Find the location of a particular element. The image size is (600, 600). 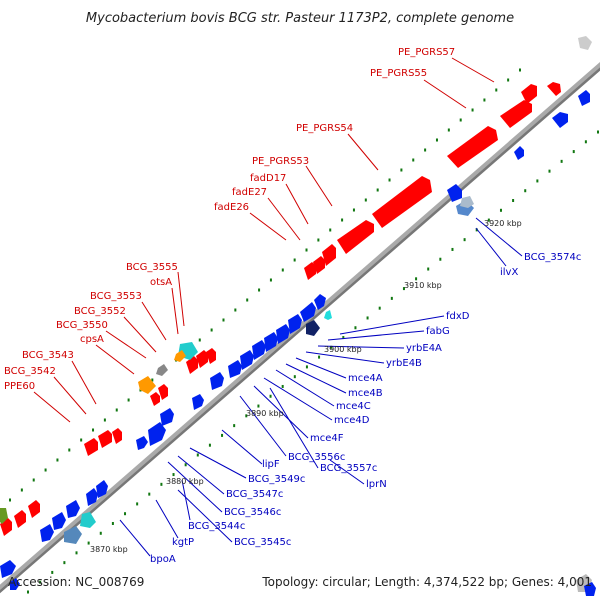

forward-gene-label: BCG_3550 is located at coordinates (82, 325).